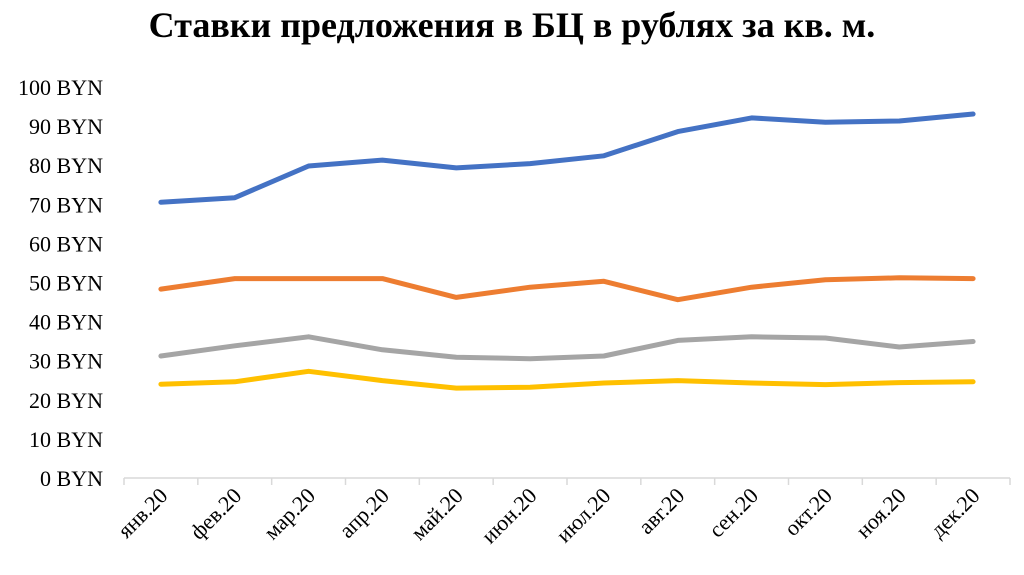 The height and width of the screenshot is (575, 1024). I want to click on y-tick-label: 90 BYN, so click(66, 126).